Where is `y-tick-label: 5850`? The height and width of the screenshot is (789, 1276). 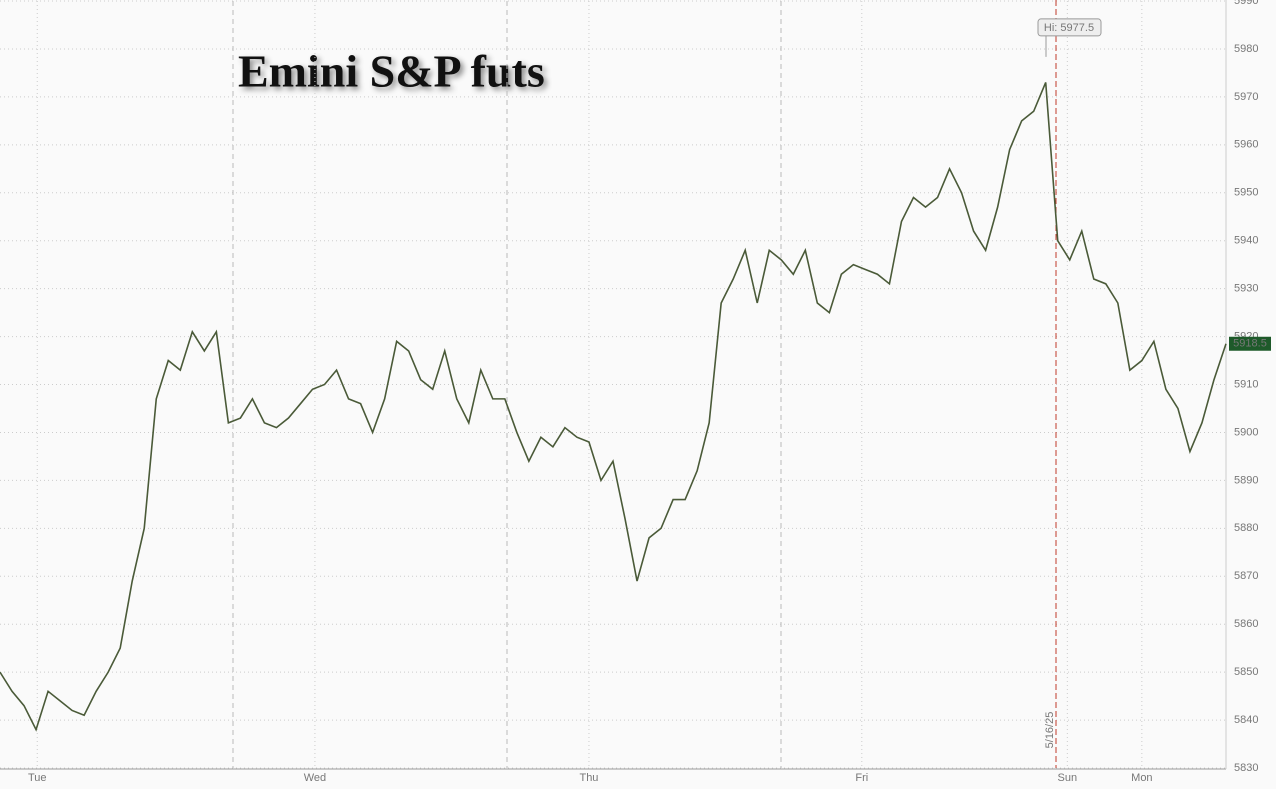
y-tick-label: 5850 is located at coordinates (1246, 672).